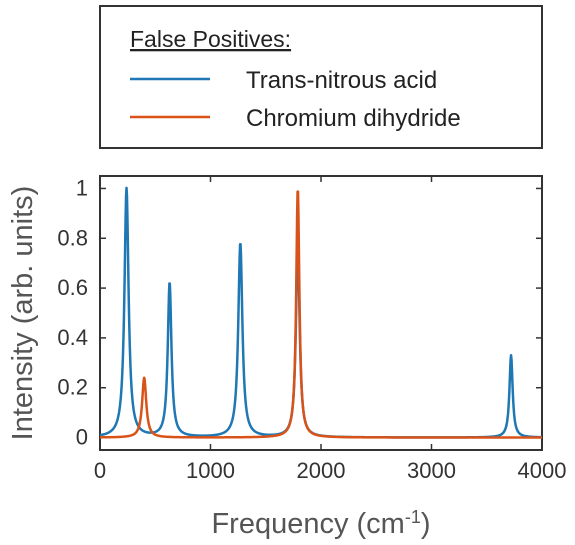  What do you see at coordinates (72, 387) in the screenshot?
I see `y-tick-label: 0.2` at bounding box center [72, 387].